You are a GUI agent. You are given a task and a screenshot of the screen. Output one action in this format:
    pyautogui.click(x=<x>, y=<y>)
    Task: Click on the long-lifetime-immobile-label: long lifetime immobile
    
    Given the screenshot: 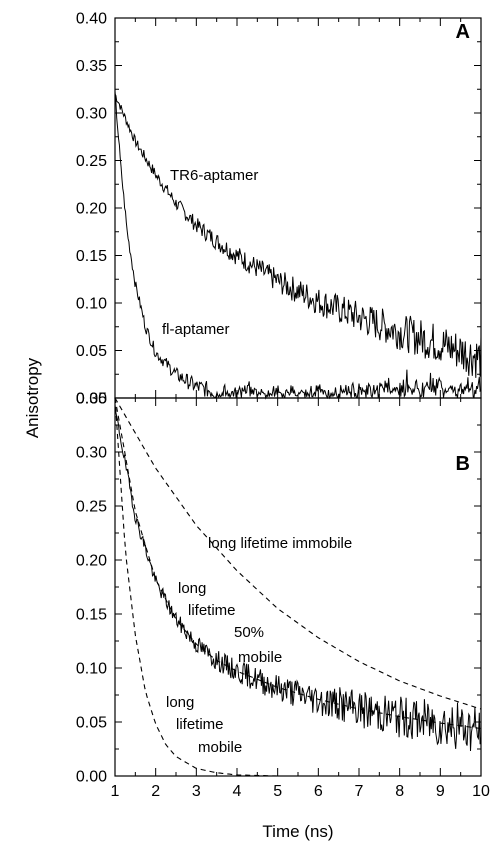 What is the action you would take?
    pyautogui.click(x=280, y=543)
    